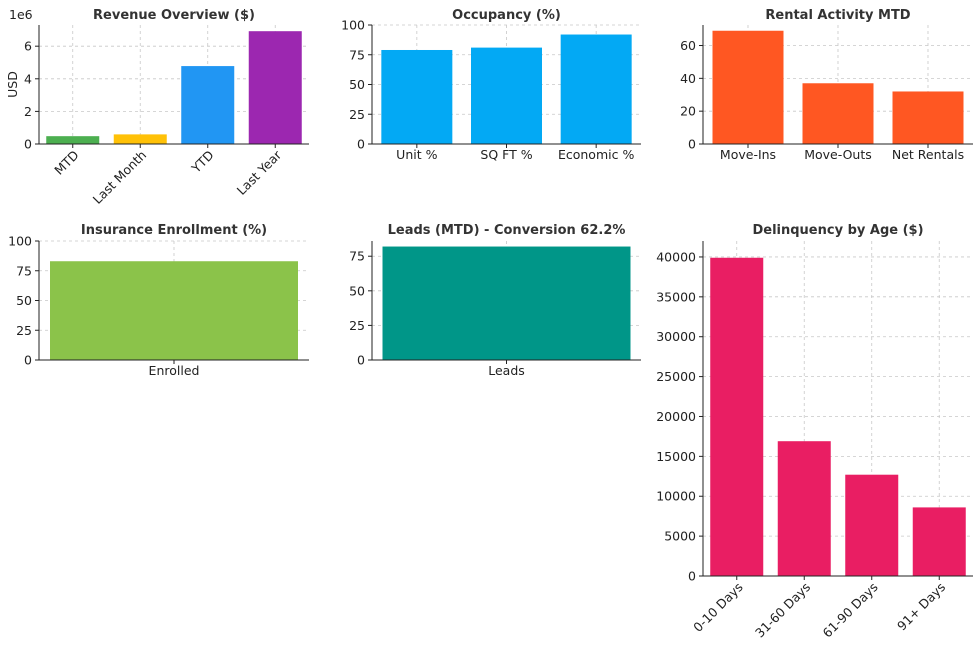 The height and width of the screenshot is (649, 975). What do you see at coordinates (676, 456) in the screenshot?
I see `y-tick-label: 15000` at bounding box center [676, 456].